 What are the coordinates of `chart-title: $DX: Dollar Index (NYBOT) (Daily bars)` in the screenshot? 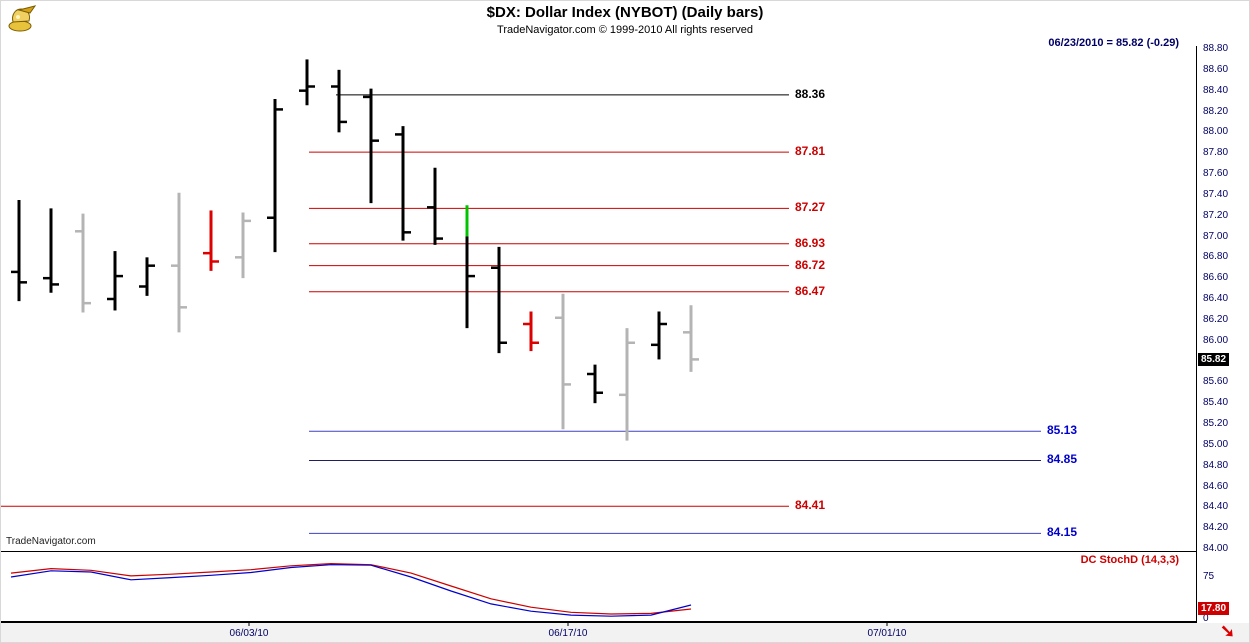 It's located at (625, 12).